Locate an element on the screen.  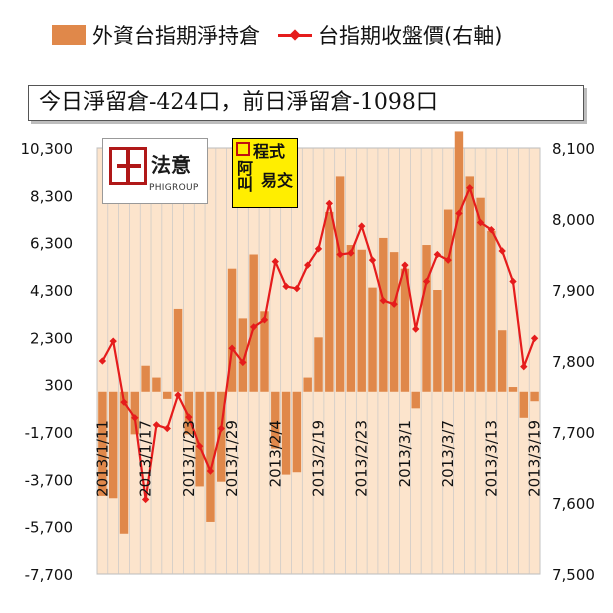
x-axis-tick-label: 2013/3/7 is located at coordinates (448, 453).